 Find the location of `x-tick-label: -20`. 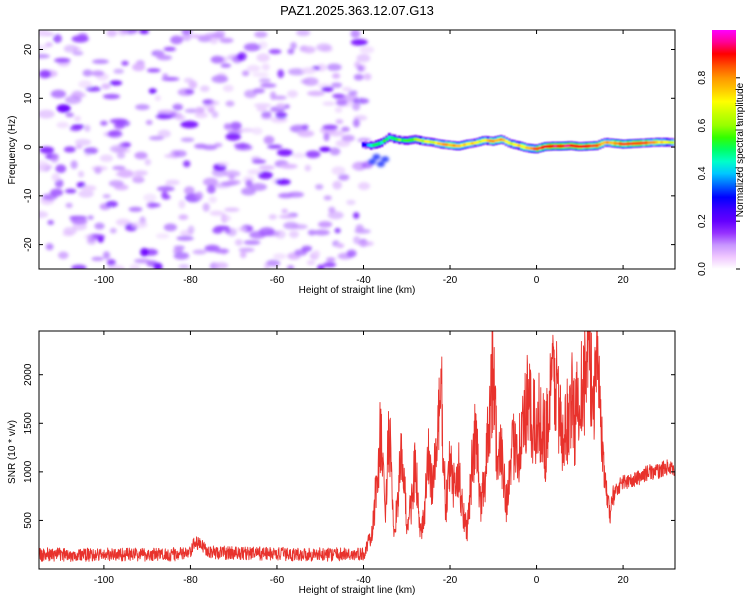

x-tick-label: -20 is located at coordinates (450, 580).